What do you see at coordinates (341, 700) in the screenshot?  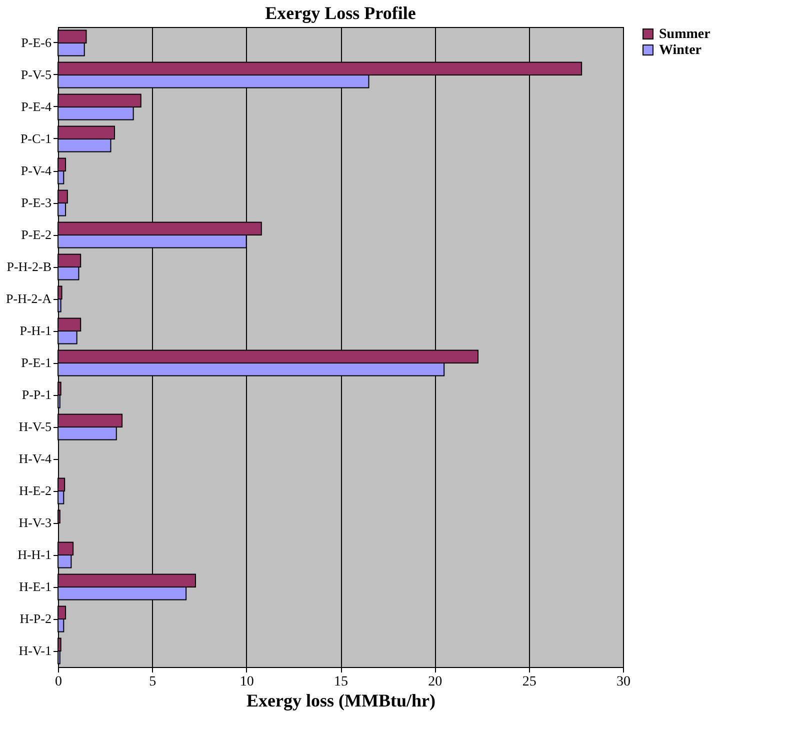 I see `x-axis-title: Exergy loss (MMBtu/hr)` at bounding box center [341, 700].